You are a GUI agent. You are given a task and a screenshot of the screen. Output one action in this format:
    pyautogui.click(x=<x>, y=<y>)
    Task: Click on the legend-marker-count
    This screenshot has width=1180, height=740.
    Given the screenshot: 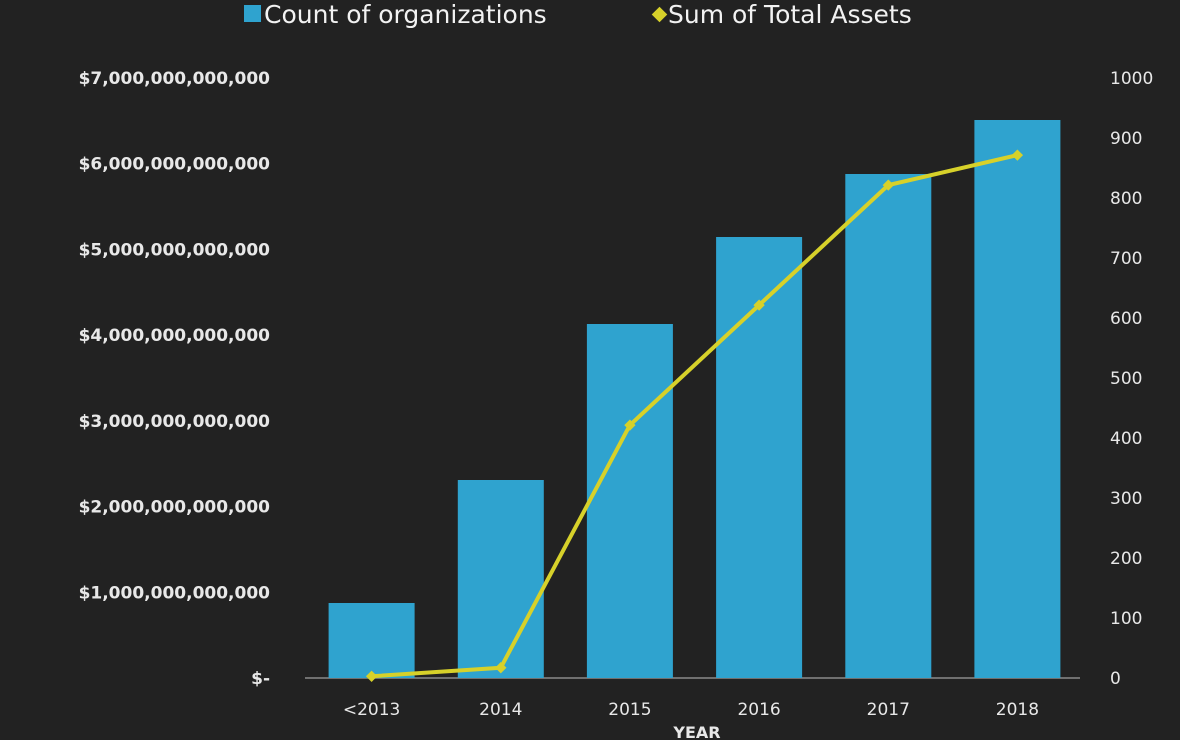 What is the action you would take?
    pyautogui.click(x=252, y=13)
    